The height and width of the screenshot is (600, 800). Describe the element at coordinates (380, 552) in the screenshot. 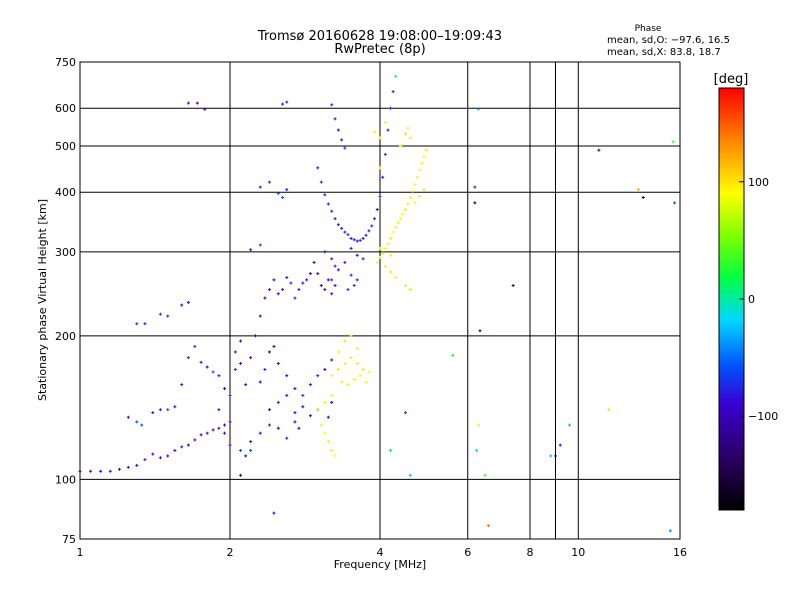

I see `x-tick-label: 4` at that location.